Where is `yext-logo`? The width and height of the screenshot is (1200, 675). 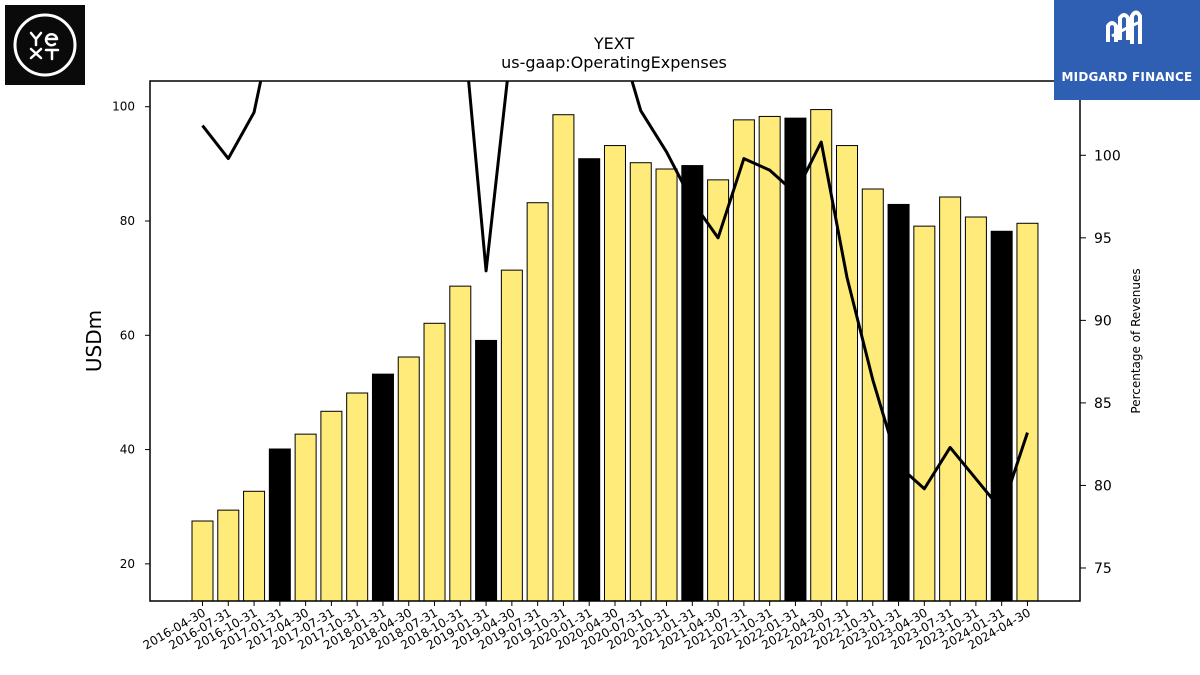 yext-logo is located at coordinates (45, 45).